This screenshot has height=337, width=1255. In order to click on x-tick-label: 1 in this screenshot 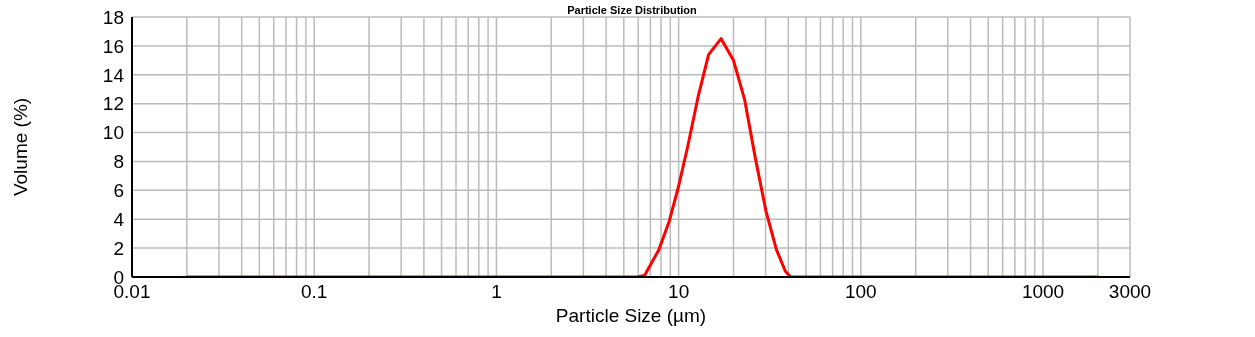, I will do `click(496, 292)`.